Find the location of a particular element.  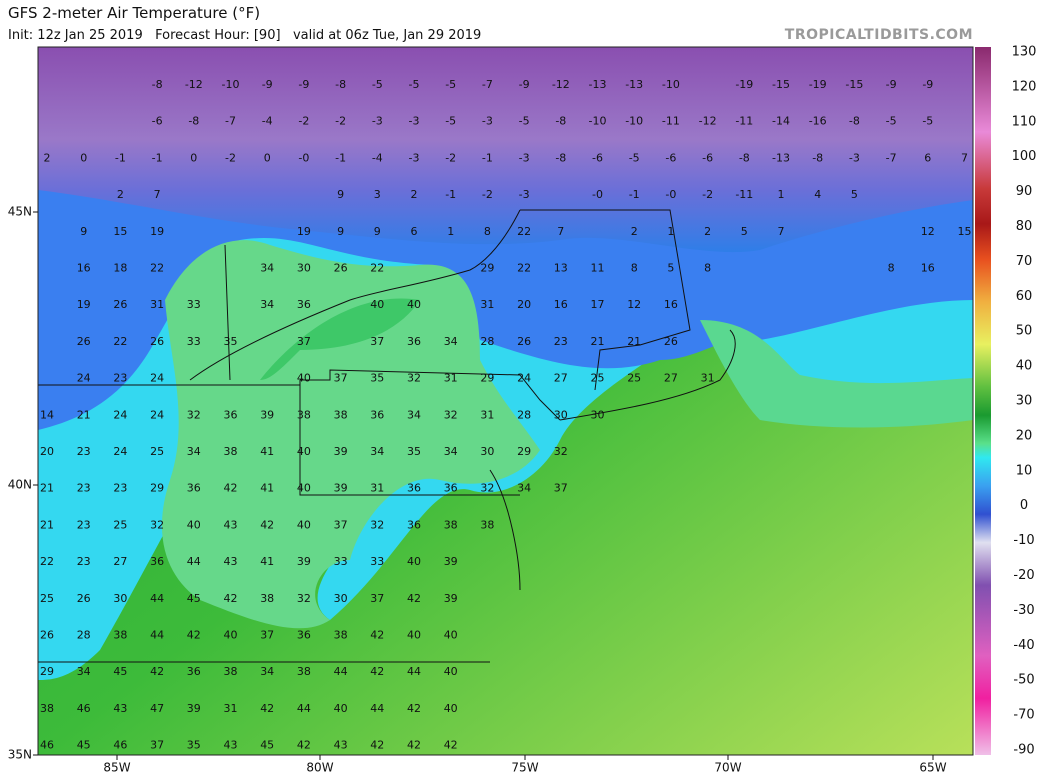

colorbar-label: 90 is located at coordinates (1024, 191).